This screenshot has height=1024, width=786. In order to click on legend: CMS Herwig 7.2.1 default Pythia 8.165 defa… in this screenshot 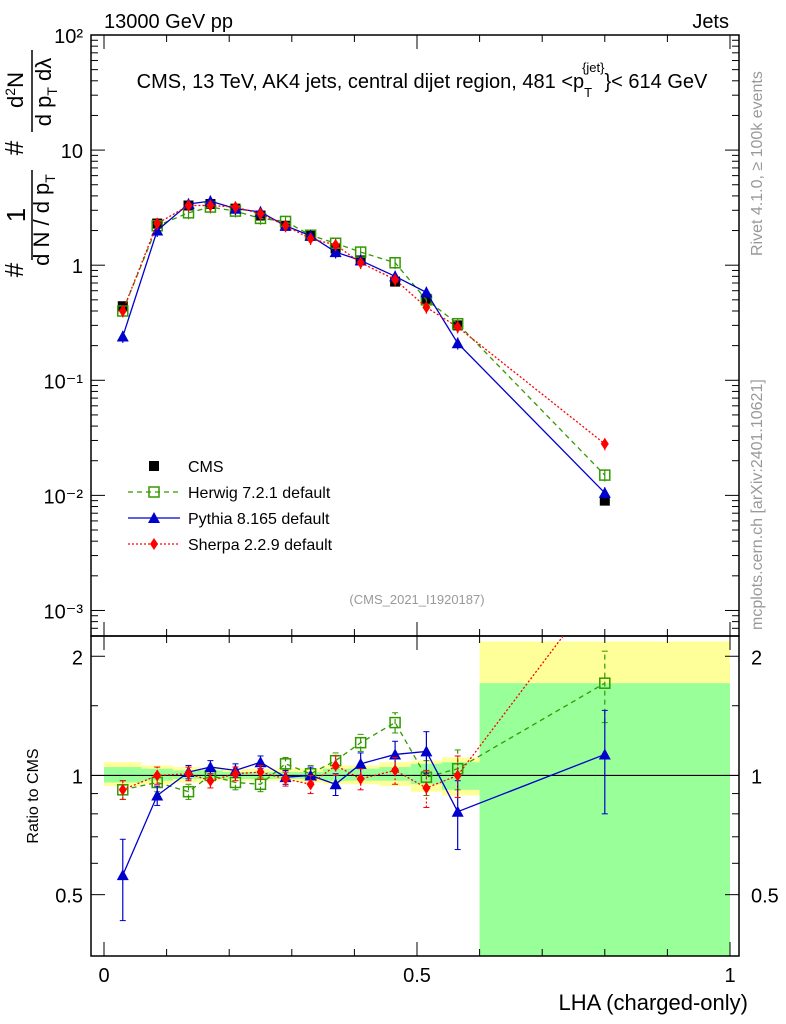, I will do `click(230, 506)`.